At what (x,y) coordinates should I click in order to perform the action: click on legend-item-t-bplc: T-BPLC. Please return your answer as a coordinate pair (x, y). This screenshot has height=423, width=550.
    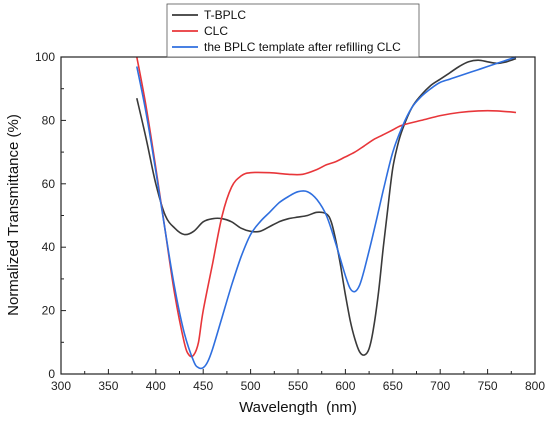
    Looking at the image, I should click on (209, 15).